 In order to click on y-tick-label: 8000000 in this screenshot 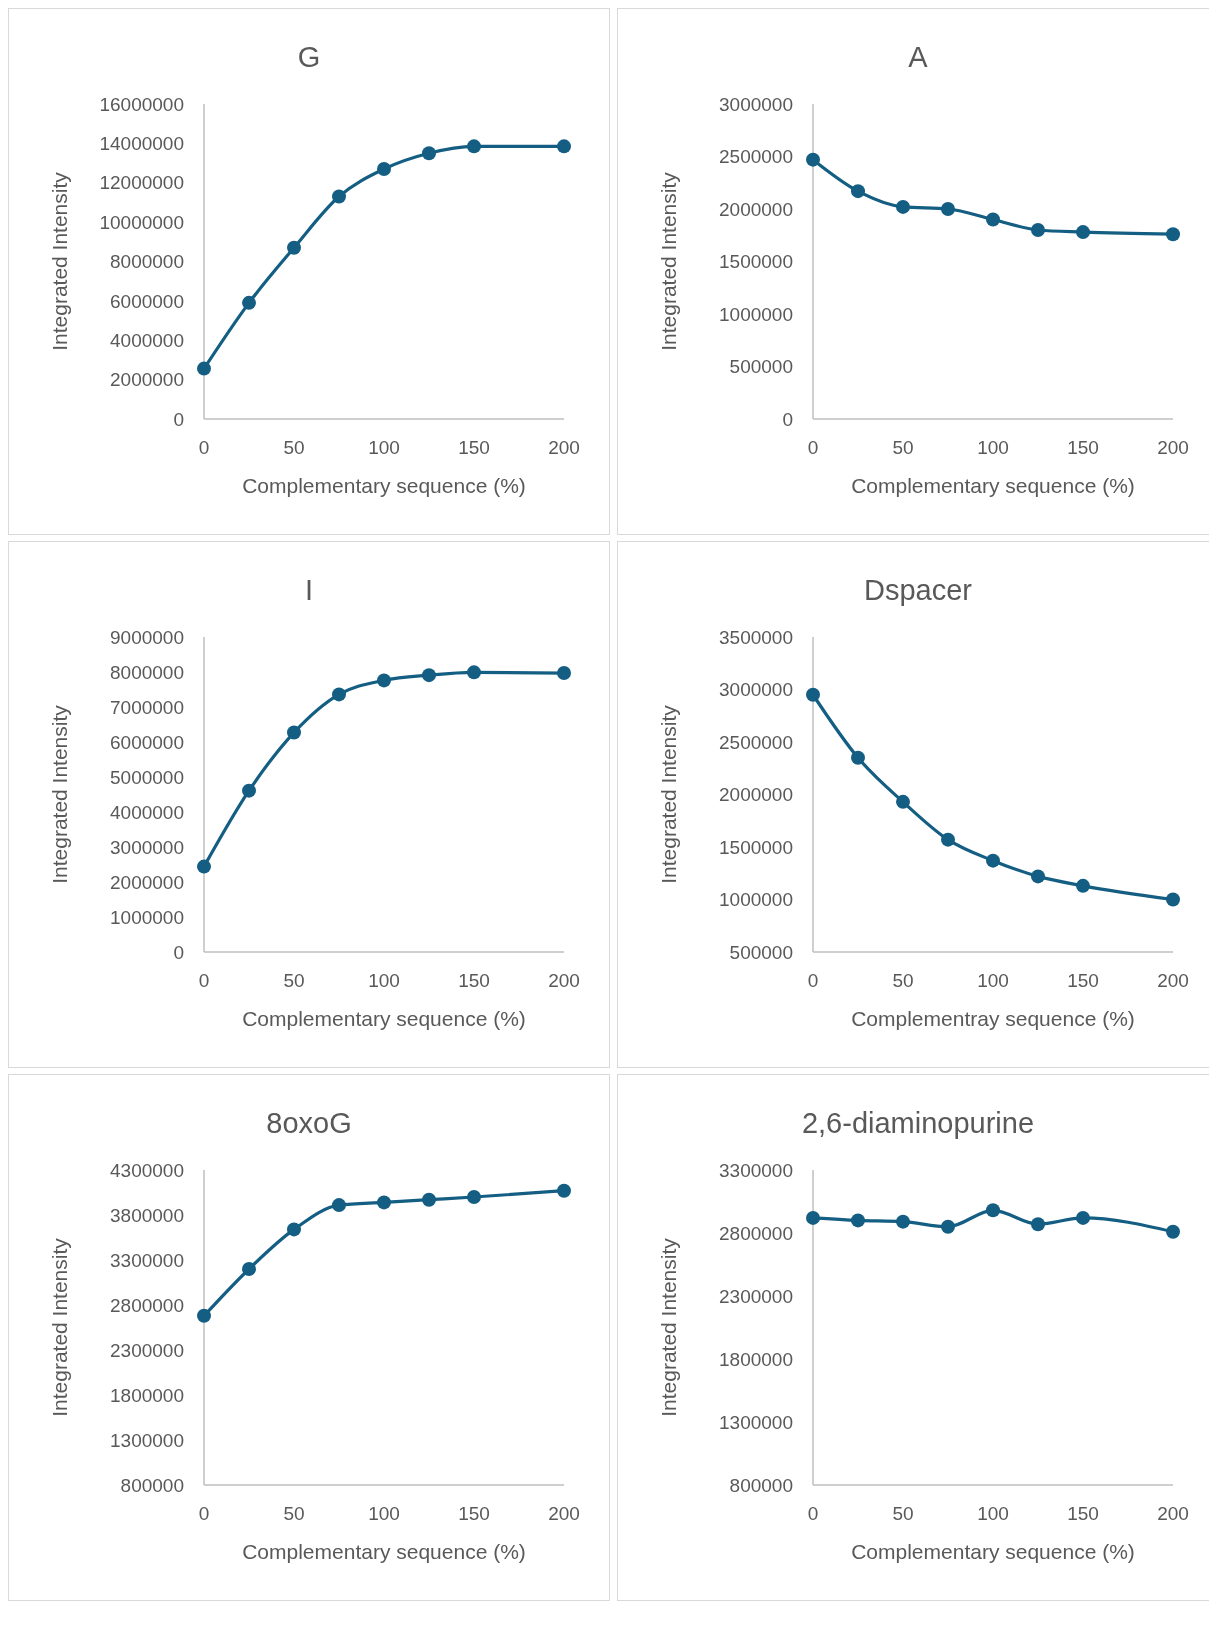, I will do `click(147, 262)`.